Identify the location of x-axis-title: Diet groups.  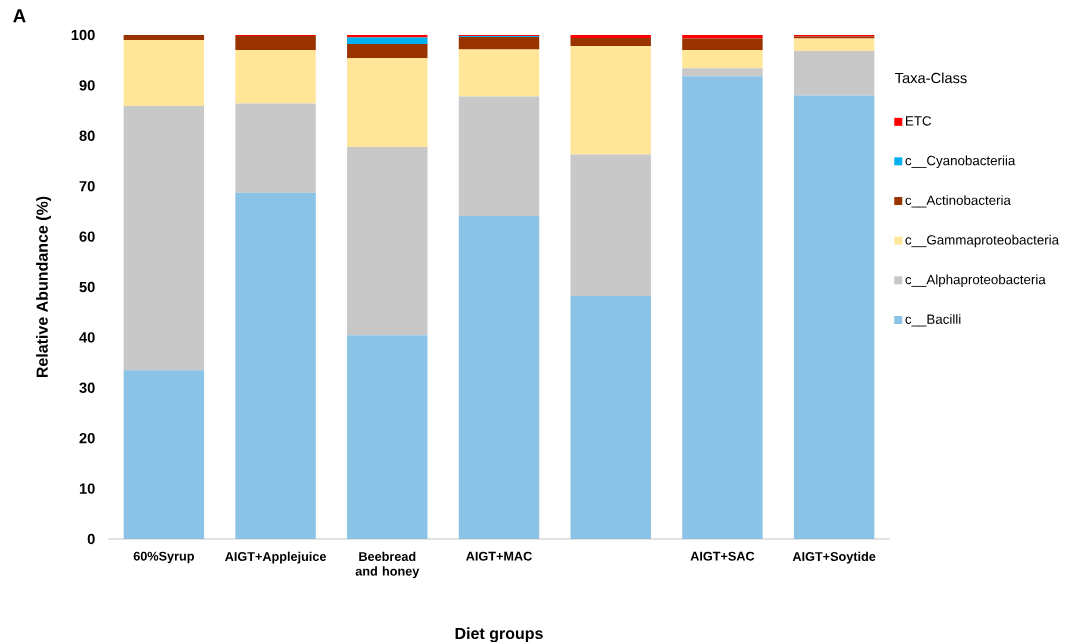
(499, 634).